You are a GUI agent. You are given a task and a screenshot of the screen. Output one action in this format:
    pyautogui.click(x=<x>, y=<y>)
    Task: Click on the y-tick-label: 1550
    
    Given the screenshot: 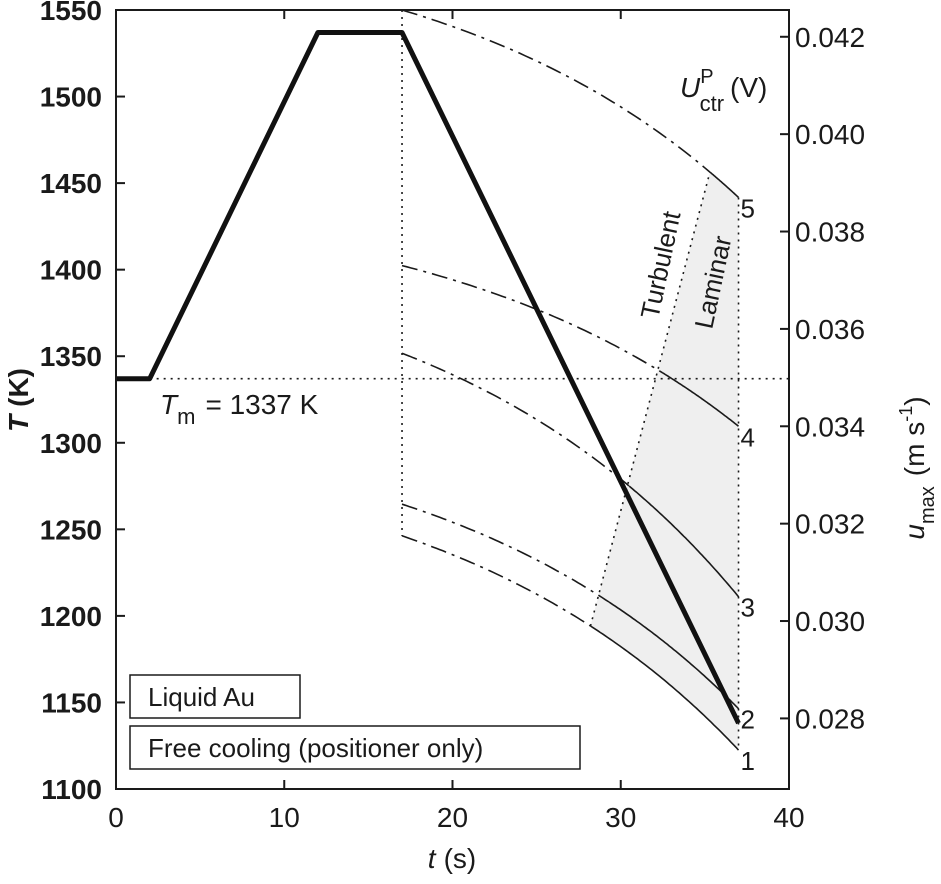 What is the action you would take?
    pyautogui.click(x=71, y=13)
    